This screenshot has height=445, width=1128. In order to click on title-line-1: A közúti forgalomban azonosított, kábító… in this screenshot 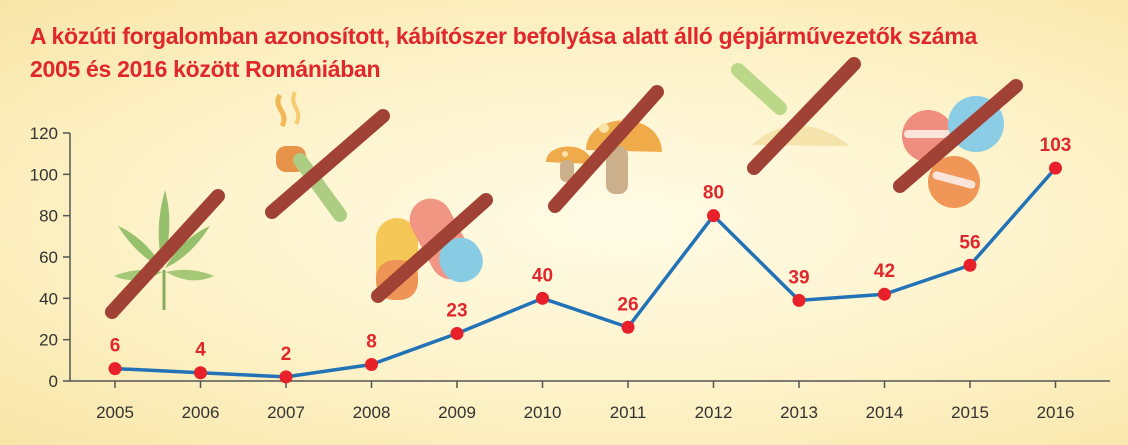, I will do `click(503, 36)`.